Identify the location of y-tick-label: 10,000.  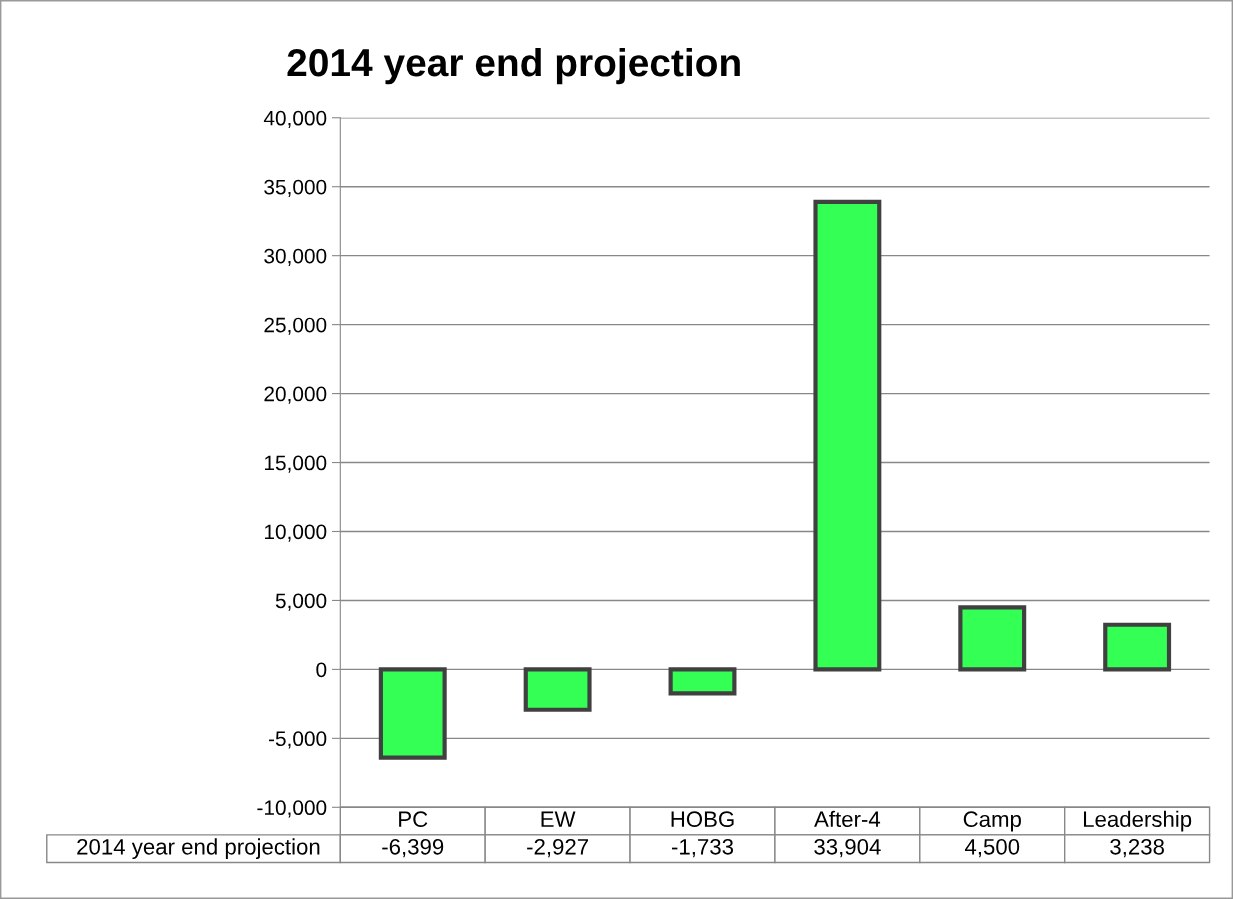
(295, 533).